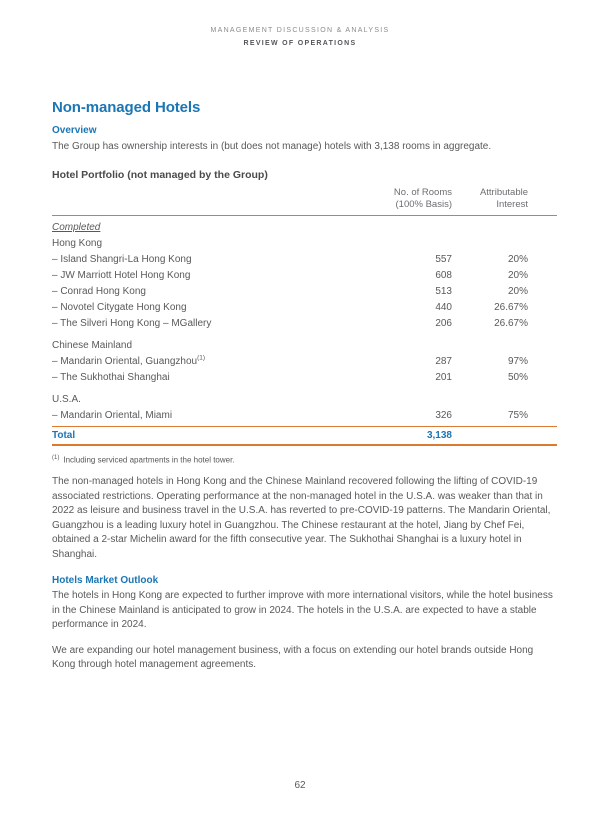 The image size is (600, 814). What do you see at coordinates (300, 785) in the screenshot?
I see `page-number: 62` at bounding box center [300, 785].